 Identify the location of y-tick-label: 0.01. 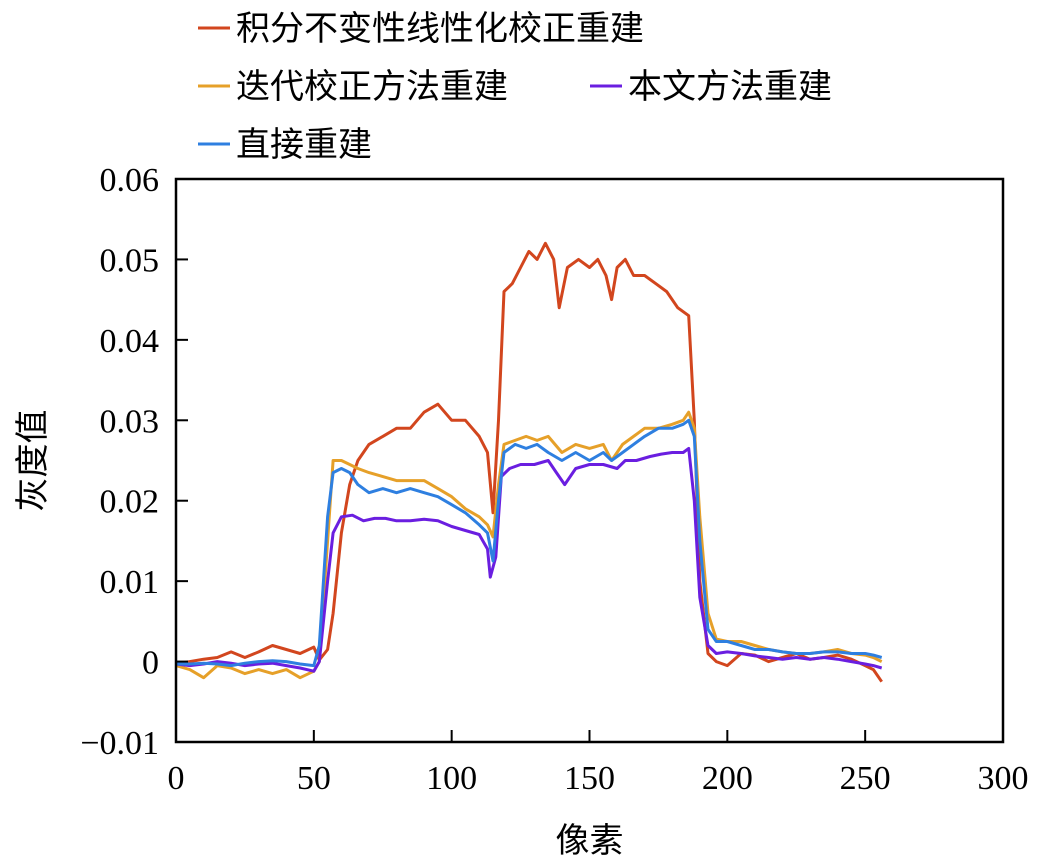
(130, 582).